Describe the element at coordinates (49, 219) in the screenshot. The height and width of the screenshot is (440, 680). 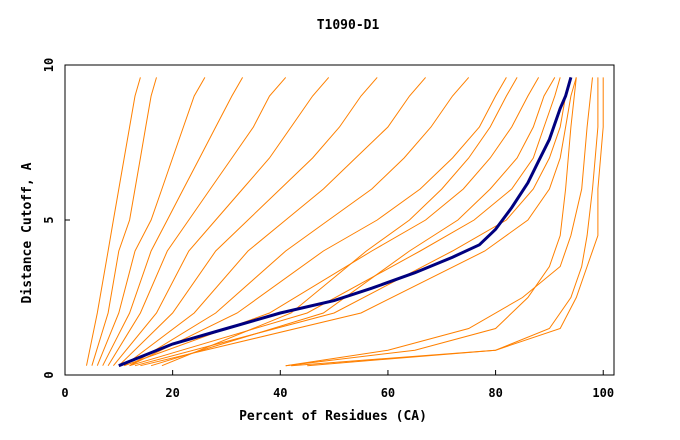
I see `y-tick-label: 5` at that location.